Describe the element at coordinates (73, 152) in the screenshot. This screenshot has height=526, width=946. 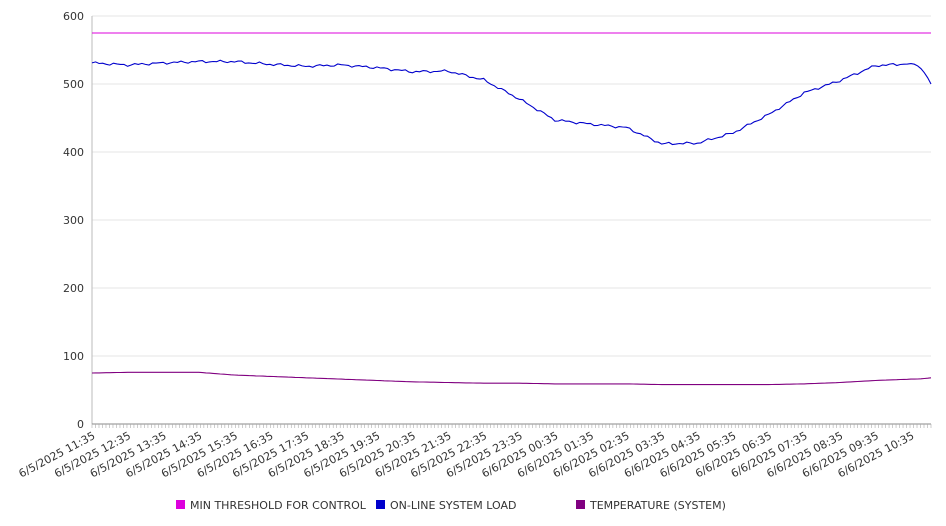
I see `y-tick-label: 400` at that location.